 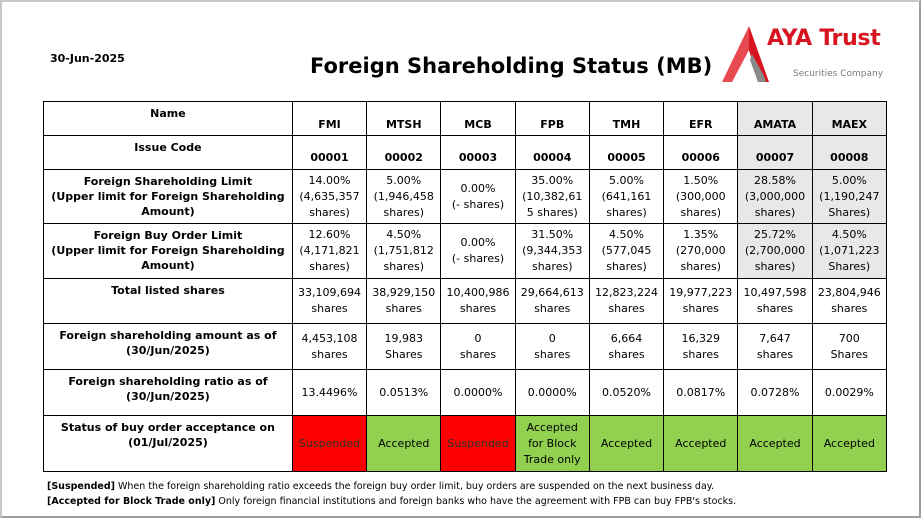 I want to click on buy-tmh: 4.50% (577,045 shares), so click(x=626, y=251).